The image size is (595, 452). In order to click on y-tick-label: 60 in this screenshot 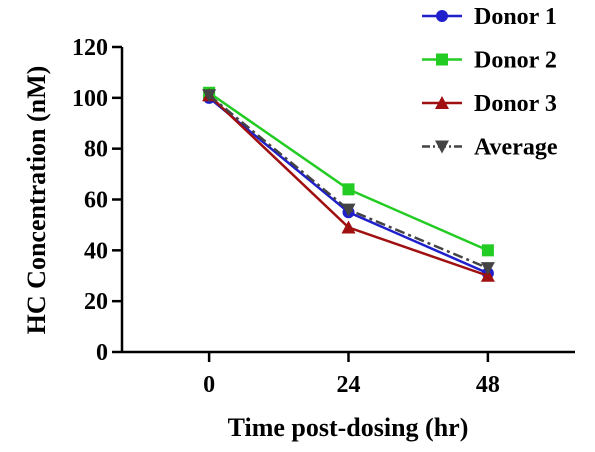, I will do `click(96, 201)`.